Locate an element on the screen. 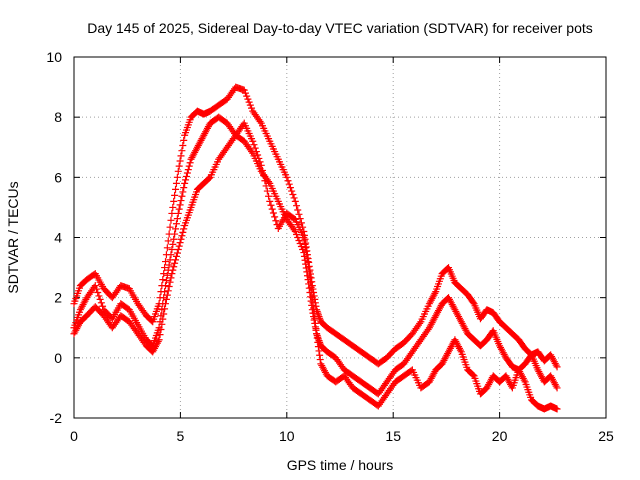 The width and height of the screenshot is (640, 480). y-axis-label: SDTVAR / TECUs is located at coordinates (13, 237).